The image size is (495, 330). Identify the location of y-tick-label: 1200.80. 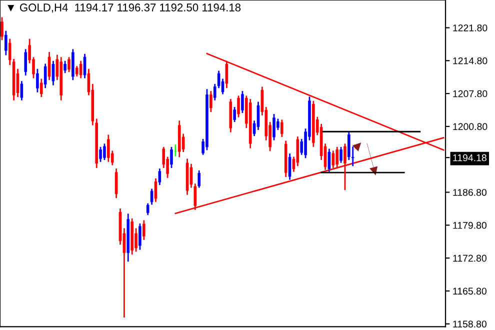
(470, 126).